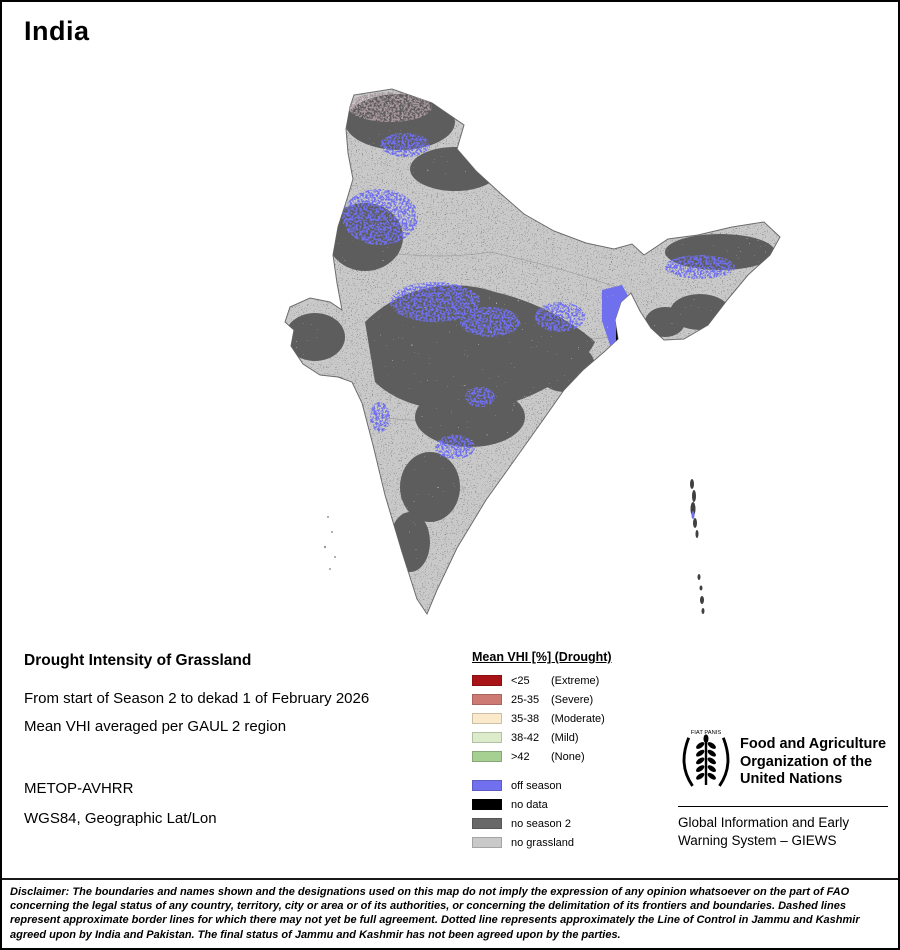  I want to click on legend-swatch-extreme, so click(487, 680).